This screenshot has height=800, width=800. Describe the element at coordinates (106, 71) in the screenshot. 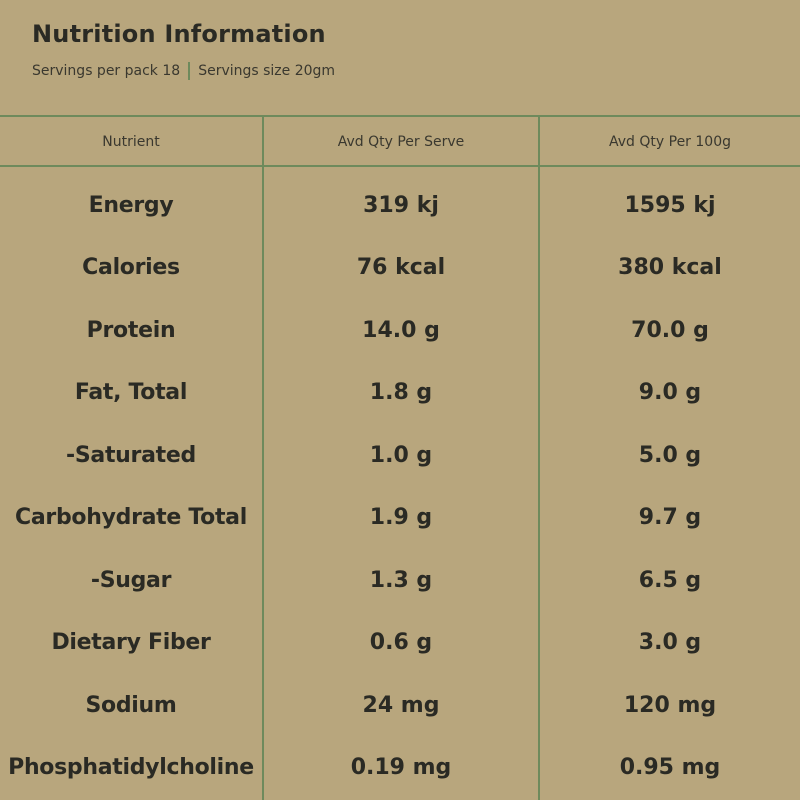

I see `servings-per-pack: Servings per pack 18` at that location.